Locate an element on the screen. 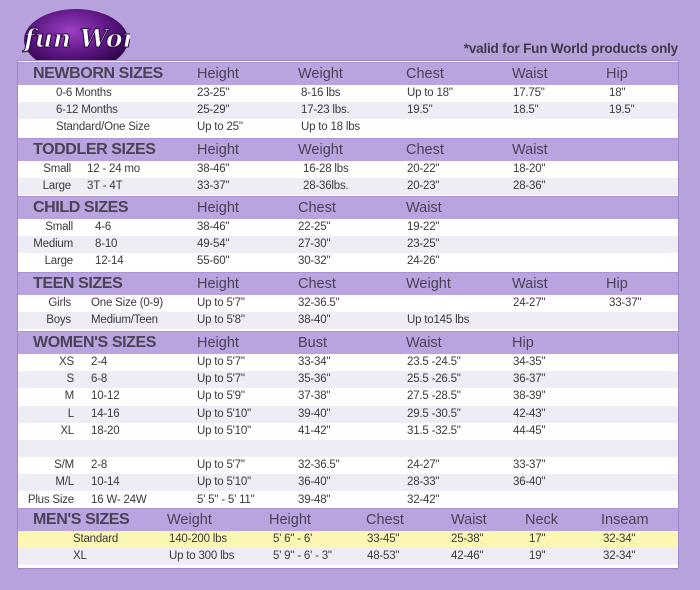 The height and width of the screenshot is (590, 700). measurement-cell: 23-25" is located at coordinates (423, 244).